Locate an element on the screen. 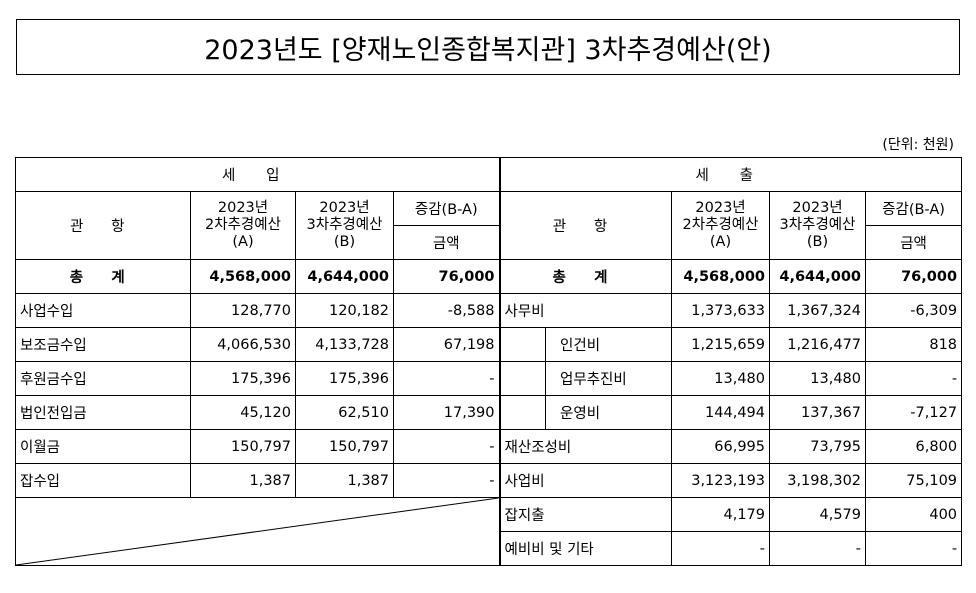  expense-row-label: 업무추진비 is located at coordinates (609, 378).